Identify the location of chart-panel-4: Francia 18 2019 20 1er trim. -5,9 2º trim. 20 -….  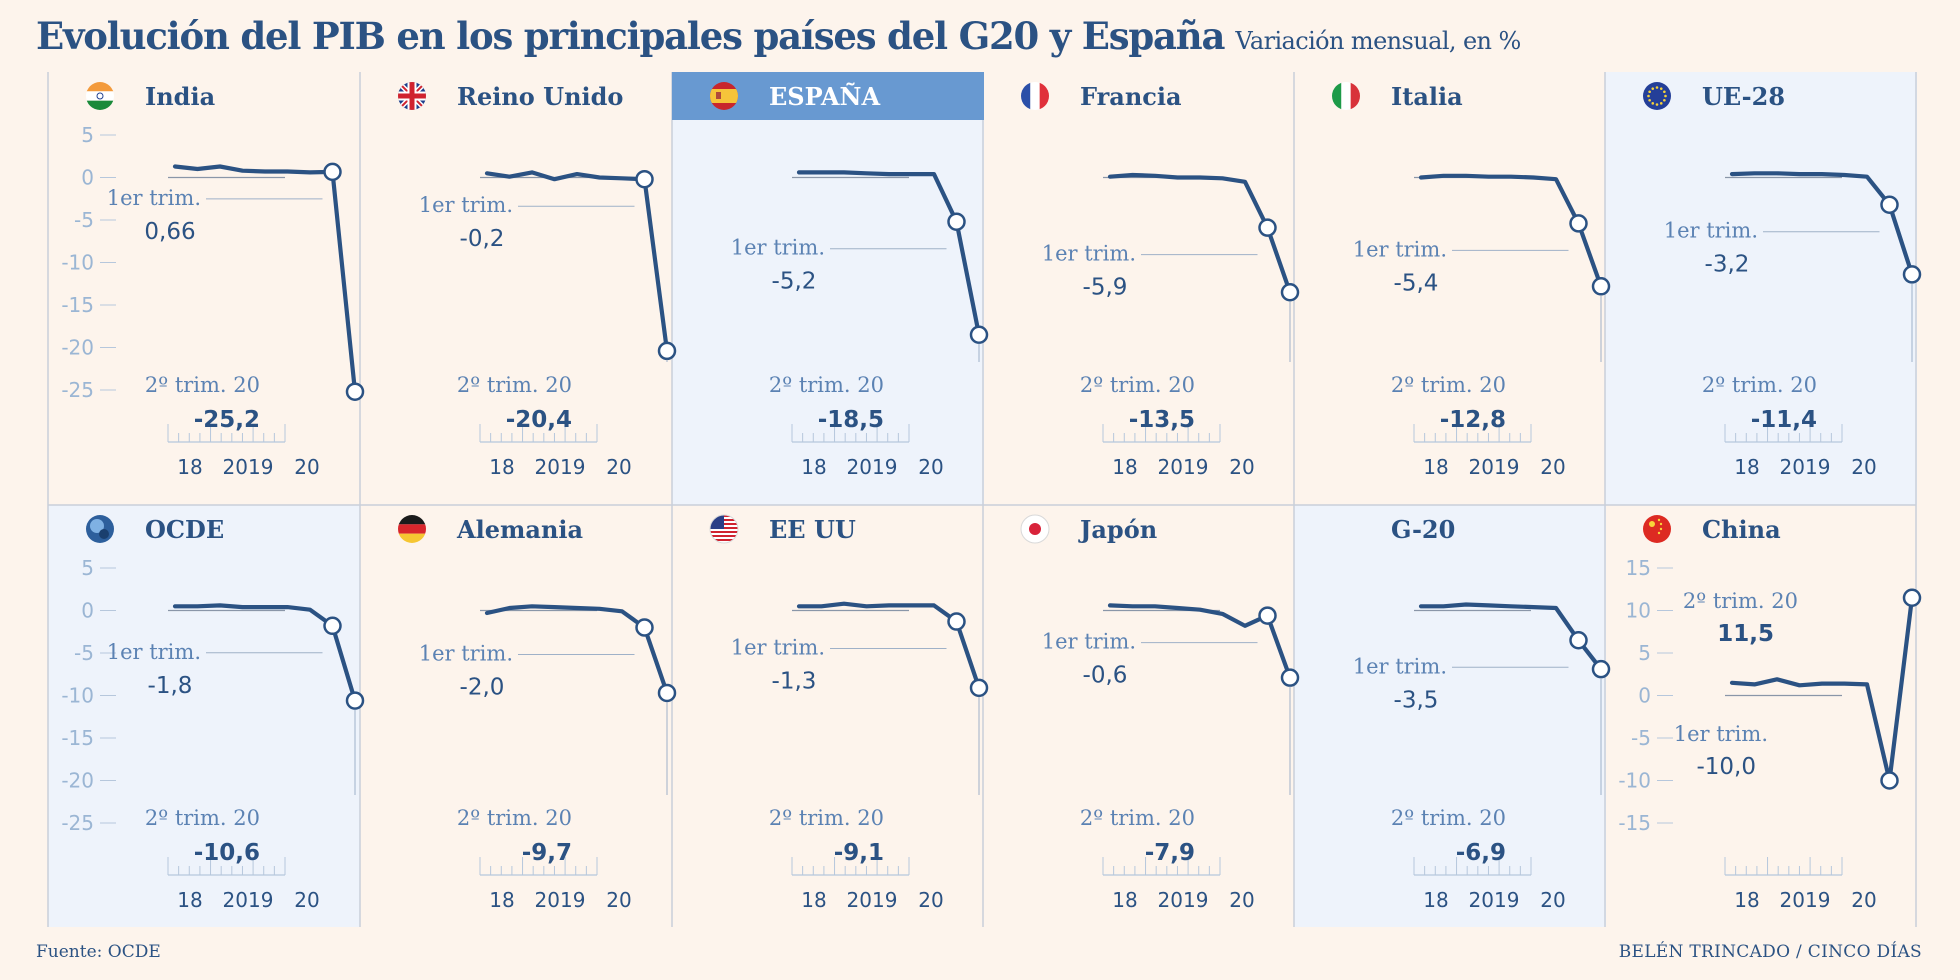
(1160, 280).